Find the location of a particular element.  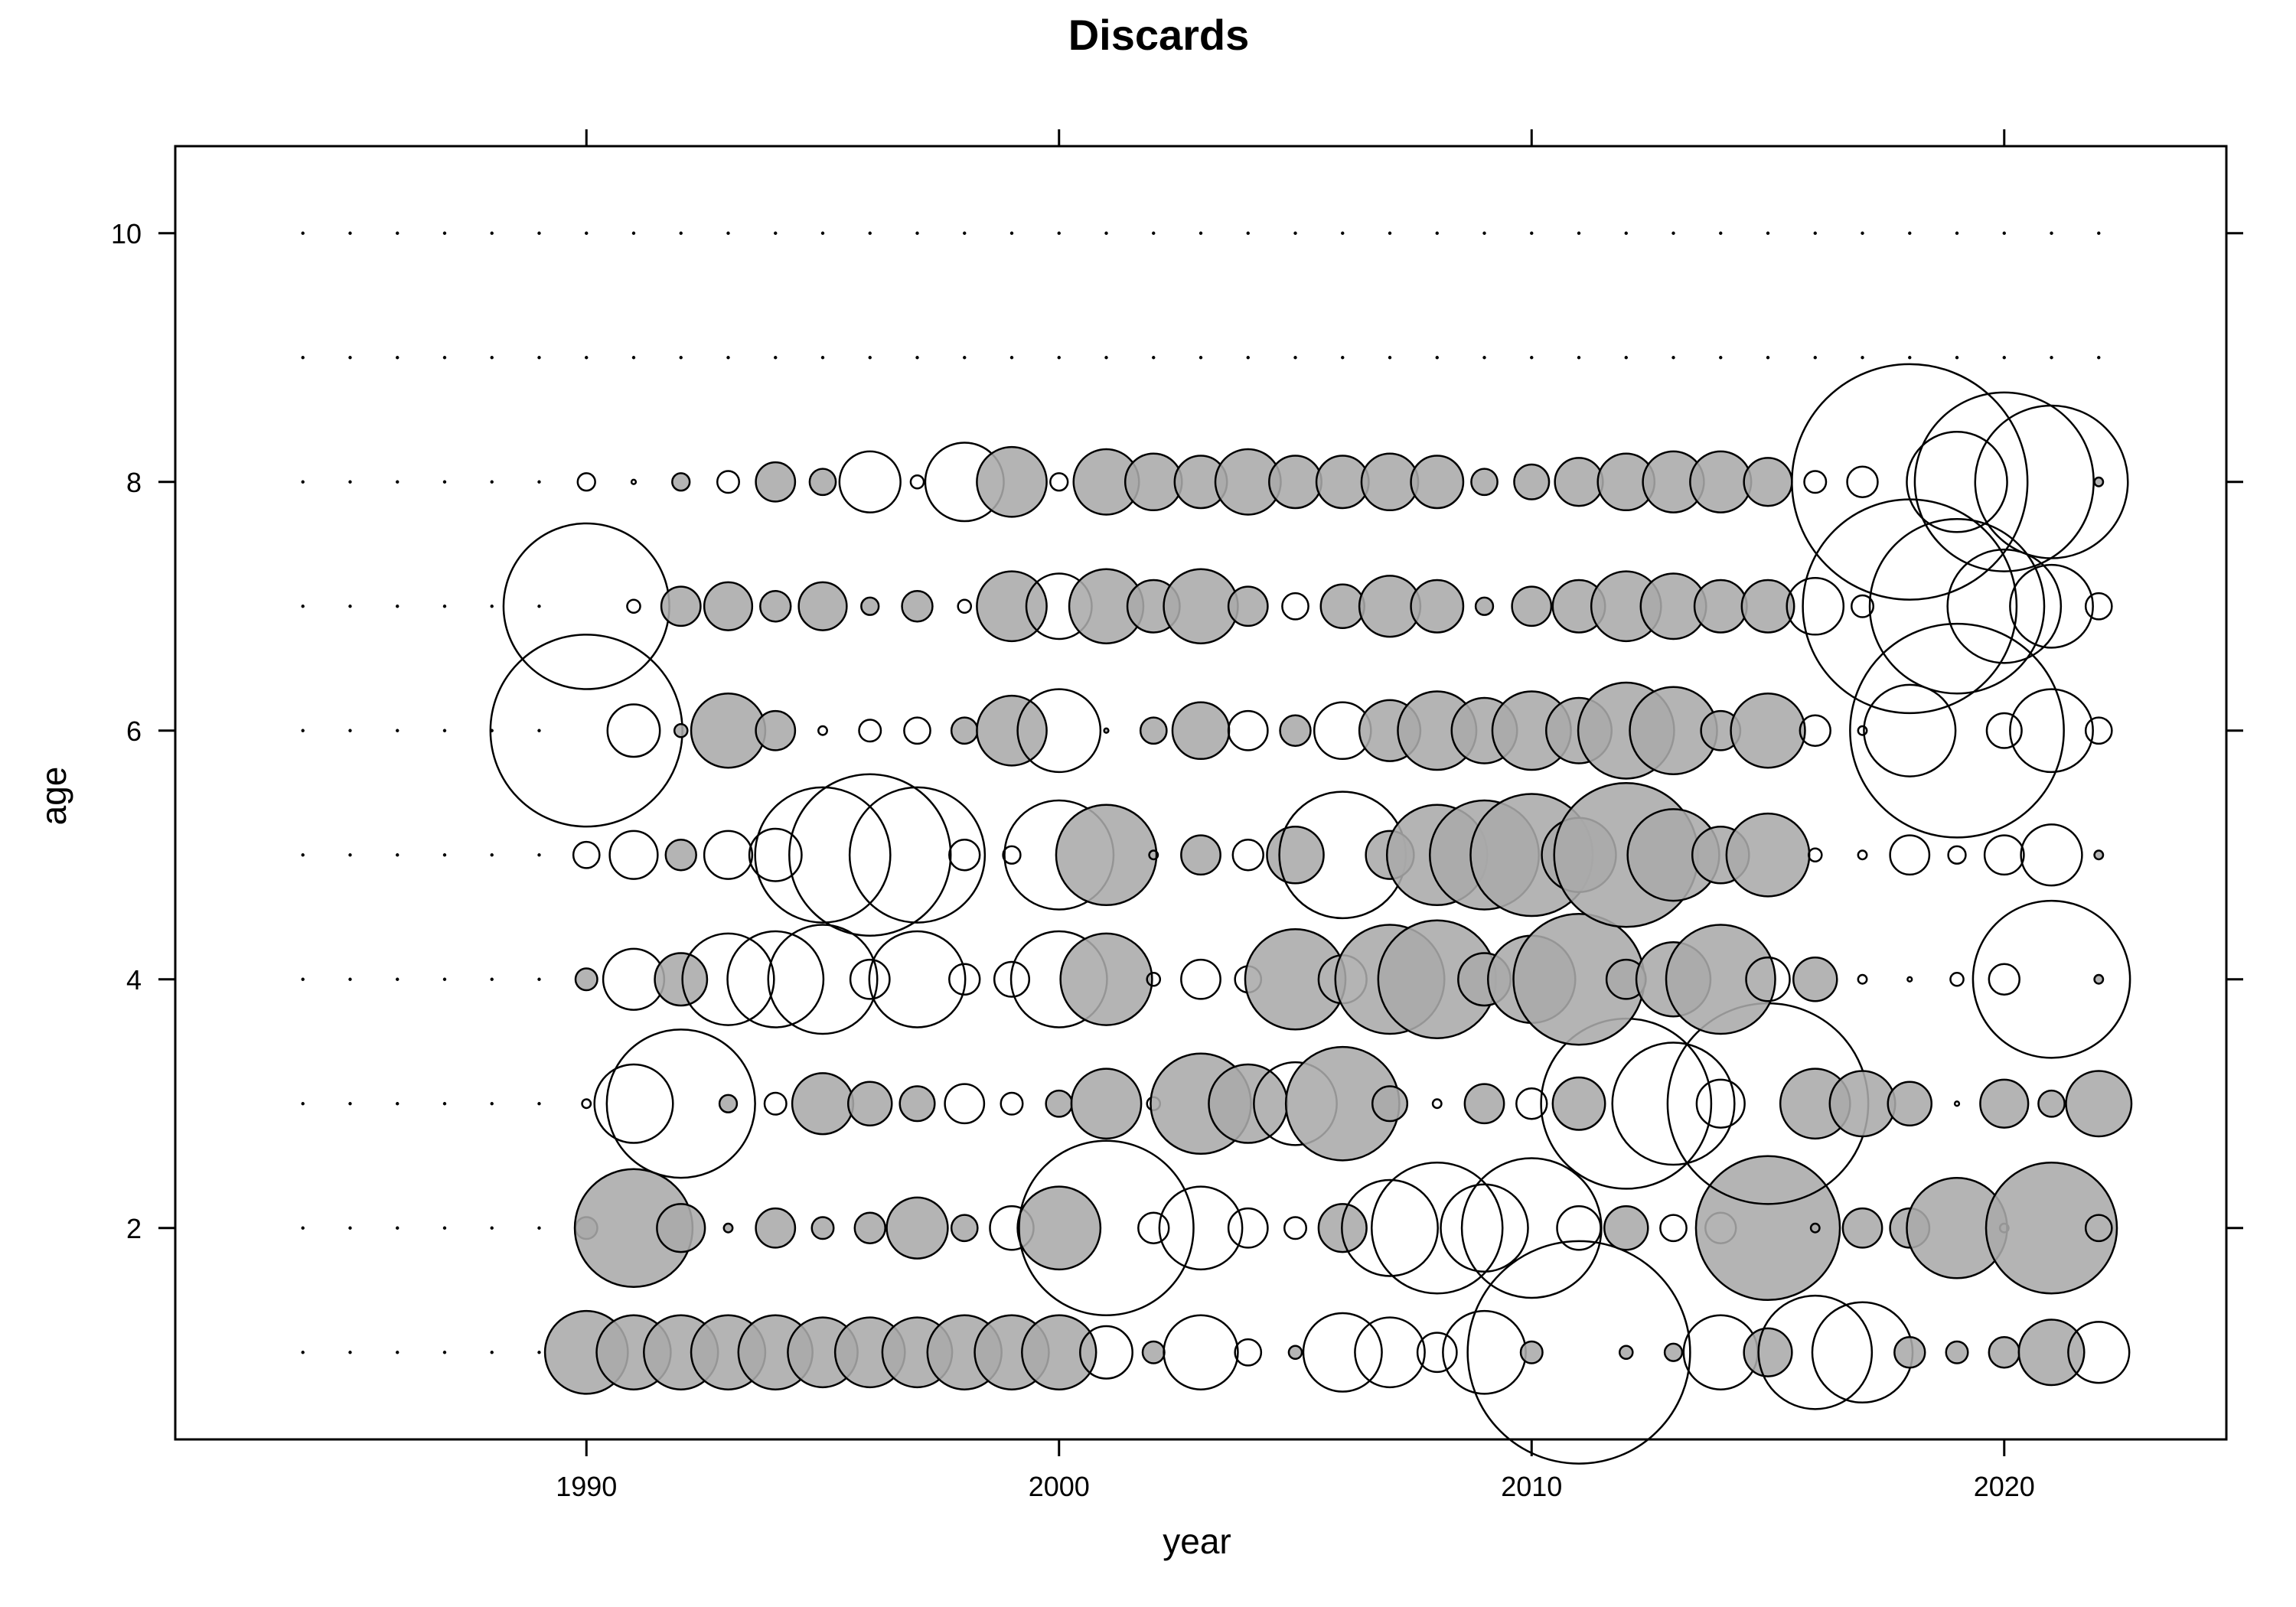

x-tick-label: 2020 is located at coordinates (2004, 1486).